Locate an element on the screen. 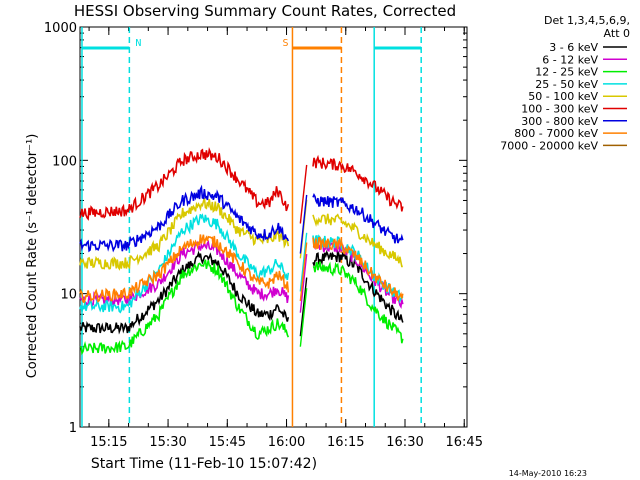 The height and width of the screenshot is (480, 640). y-axis-label: Corrected Count Rate (s⁻¹ detector⁻¹) is located at coordinates (32, 256).